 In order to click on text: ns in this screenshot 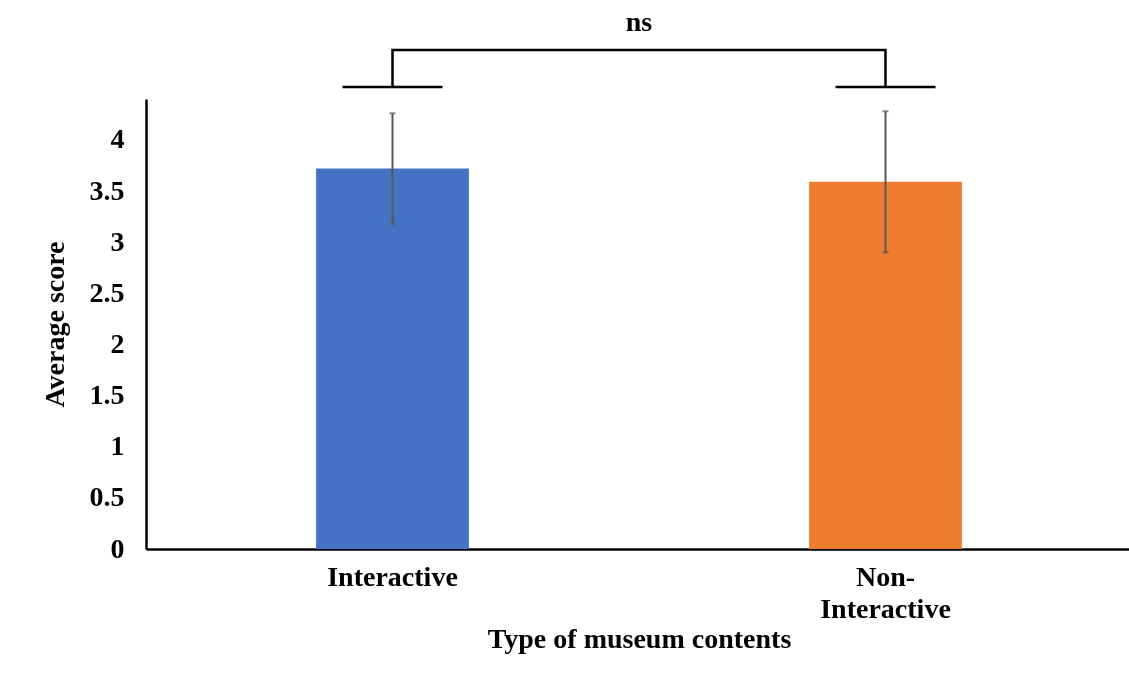, I will do `click(639, 21)`.